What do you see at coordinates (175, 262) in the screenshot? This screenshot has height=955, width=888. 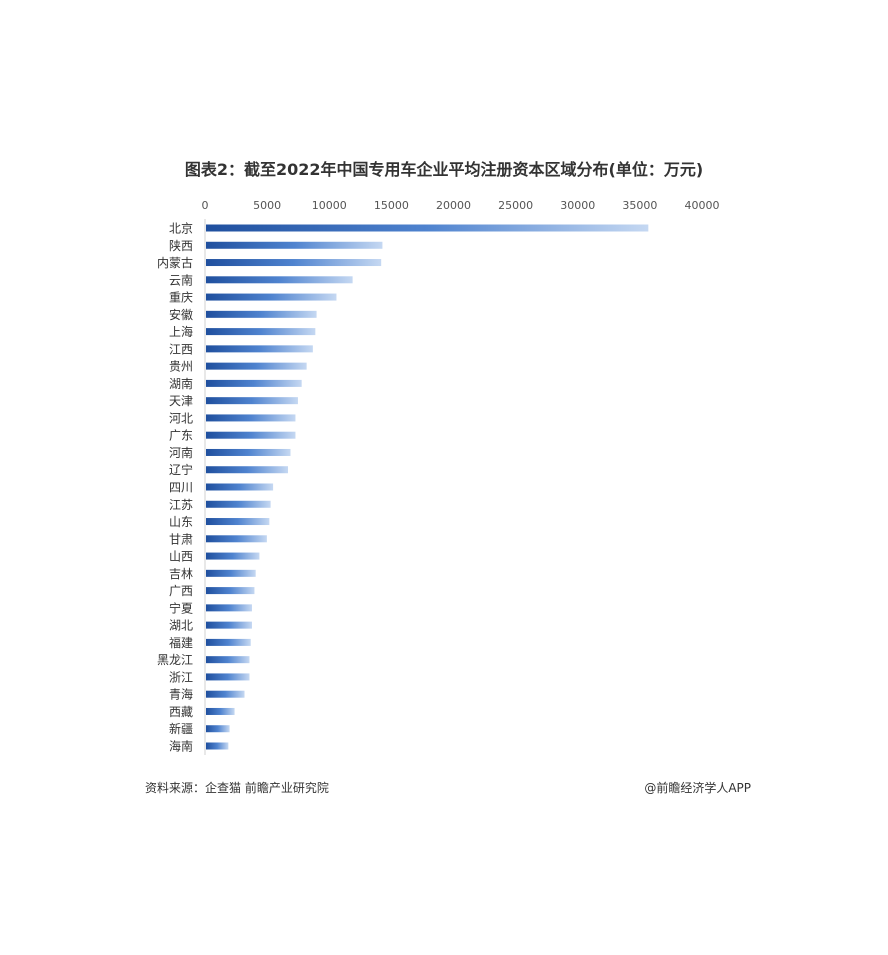 I see `y-category-label: 内蒙古` at bounding box center [175, 262].